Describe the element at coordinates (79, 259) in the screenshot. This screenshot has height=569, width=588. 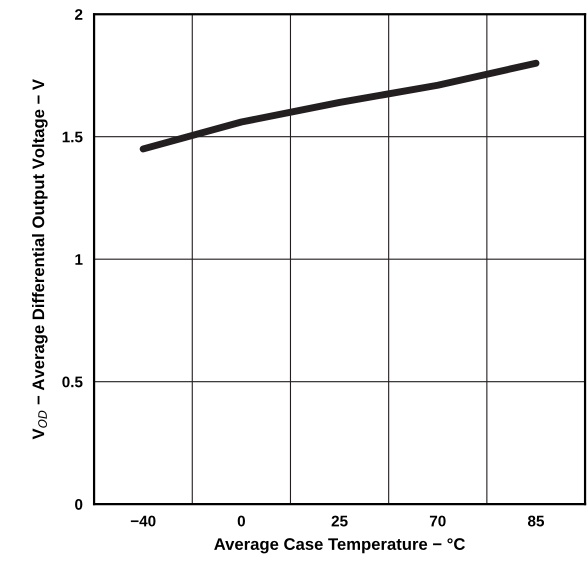
I see `y-tick-label: 1` at that location.